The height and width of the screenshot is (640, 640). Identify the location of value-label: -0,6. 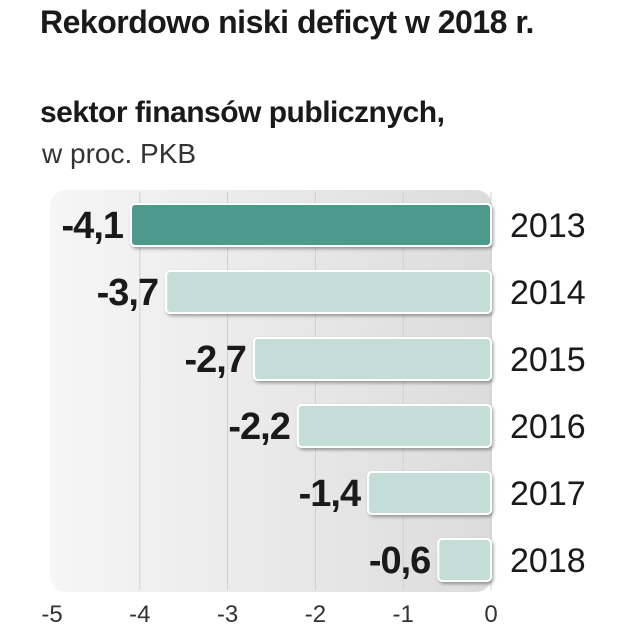
(399, 561).